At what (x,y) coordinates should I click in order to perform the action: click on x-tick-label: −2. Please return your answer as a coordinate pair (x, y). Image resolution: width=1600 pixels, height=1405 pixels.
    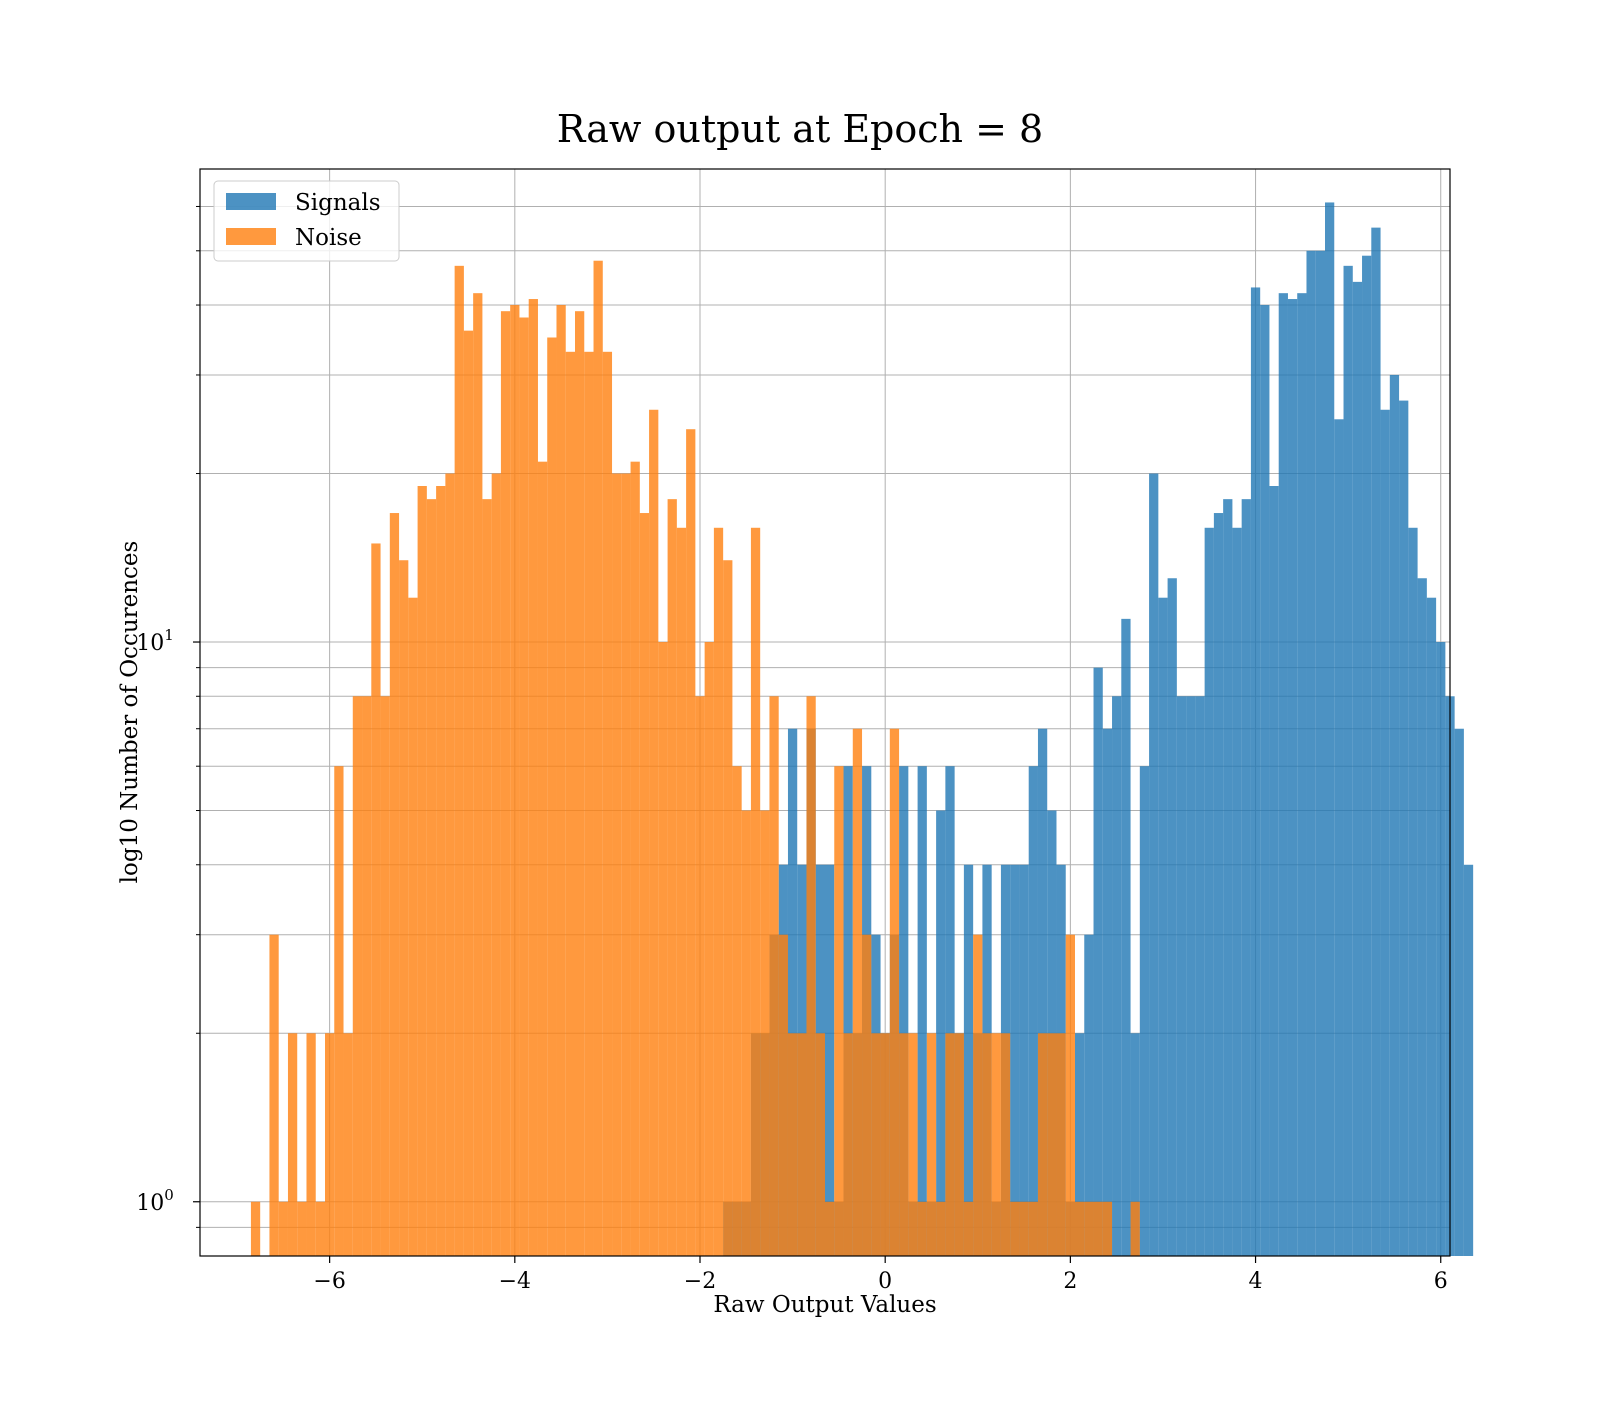
    Looking at the image, I should click on (700, 1281).